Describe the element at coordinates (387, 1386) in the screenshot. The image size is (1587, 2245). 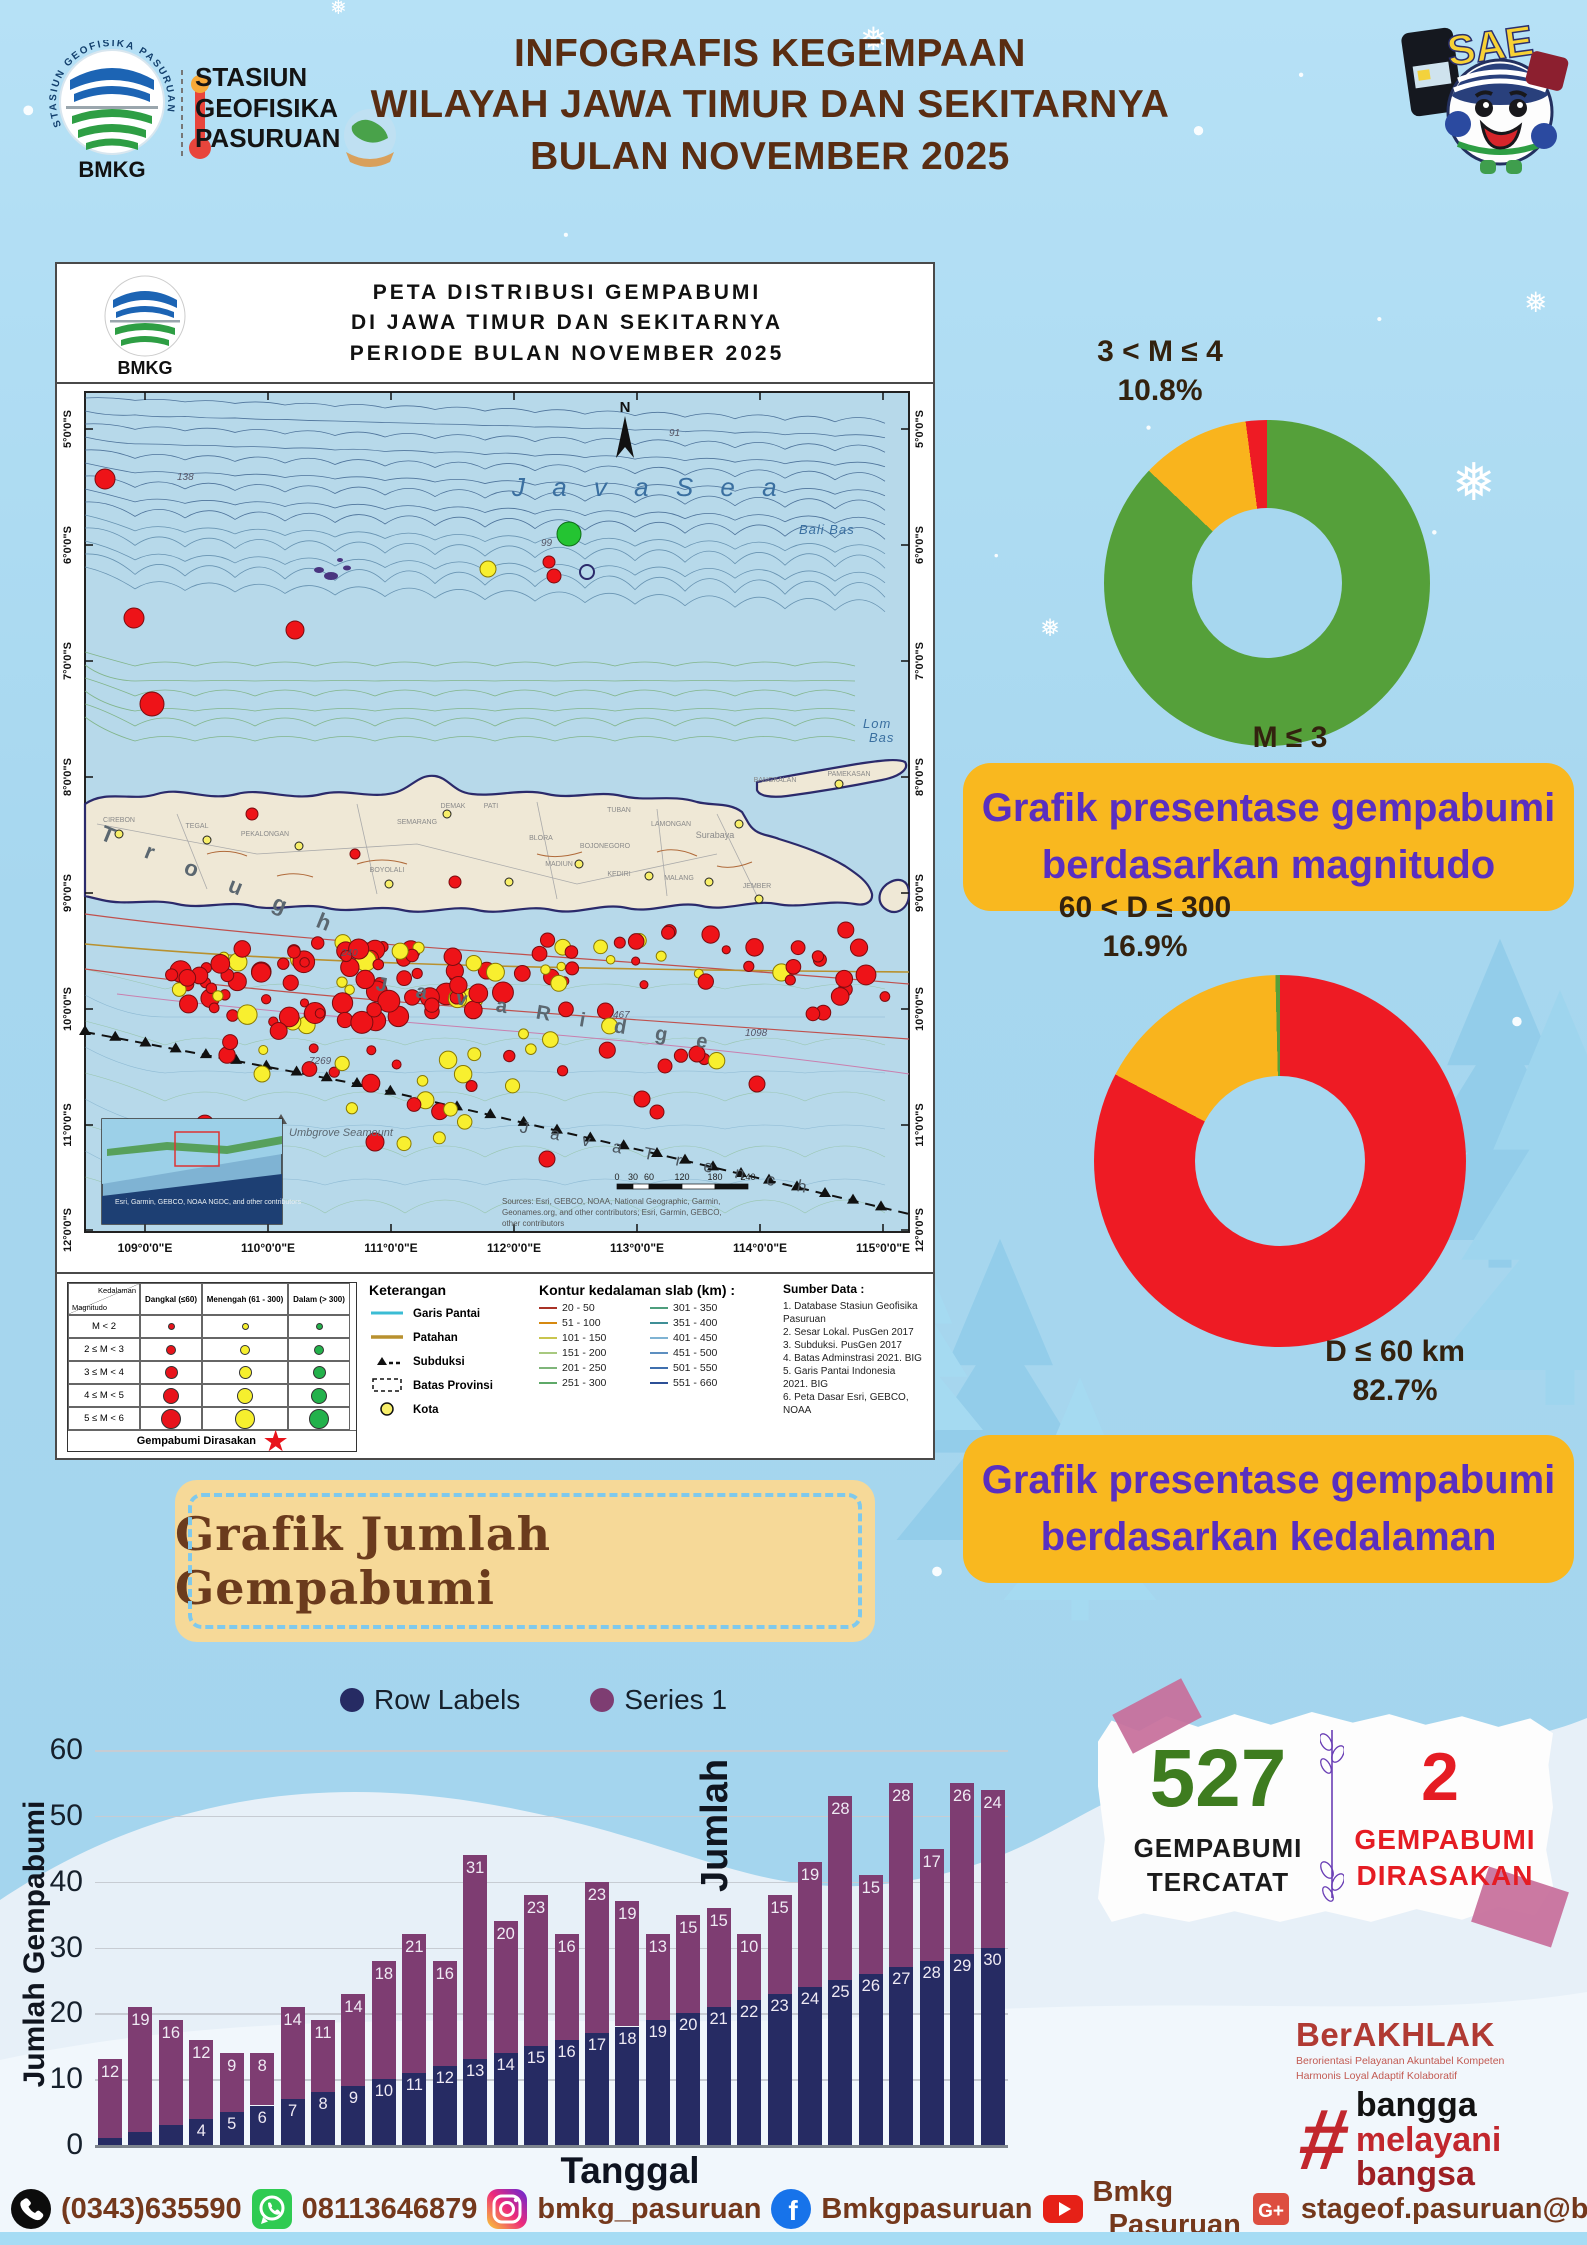
I see `keterangan-swatch` at that location.